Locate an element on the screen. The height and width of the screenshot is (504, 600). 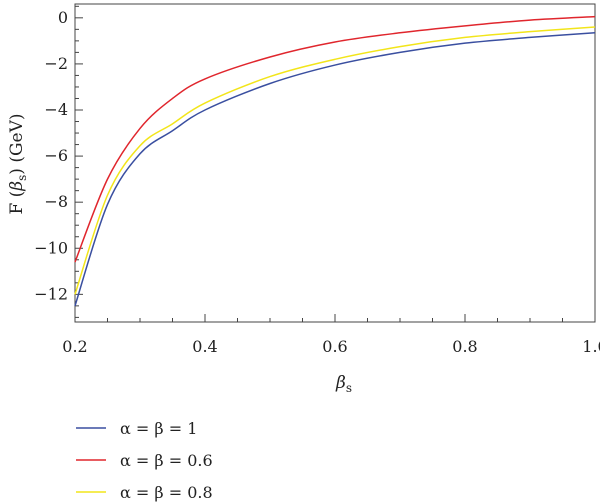
y-axis-label-symbol: β is located at coordinates (17, 186).